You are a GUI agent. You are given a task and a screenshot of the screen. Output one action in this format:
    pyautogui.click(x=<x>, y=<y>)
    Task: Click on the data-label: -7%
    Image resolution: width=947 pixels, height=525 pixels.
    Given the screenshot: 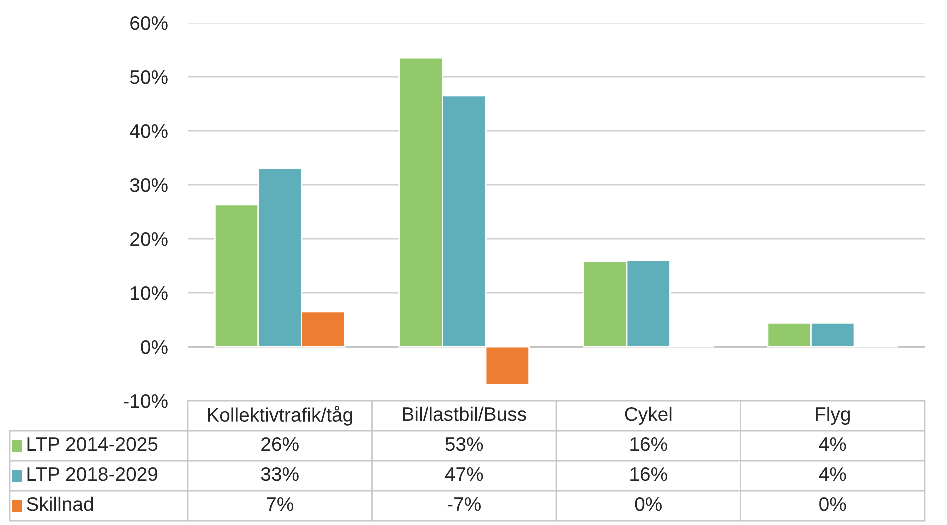 What is the action you would take?
    pyautogui.click(x=464, y=505)
    